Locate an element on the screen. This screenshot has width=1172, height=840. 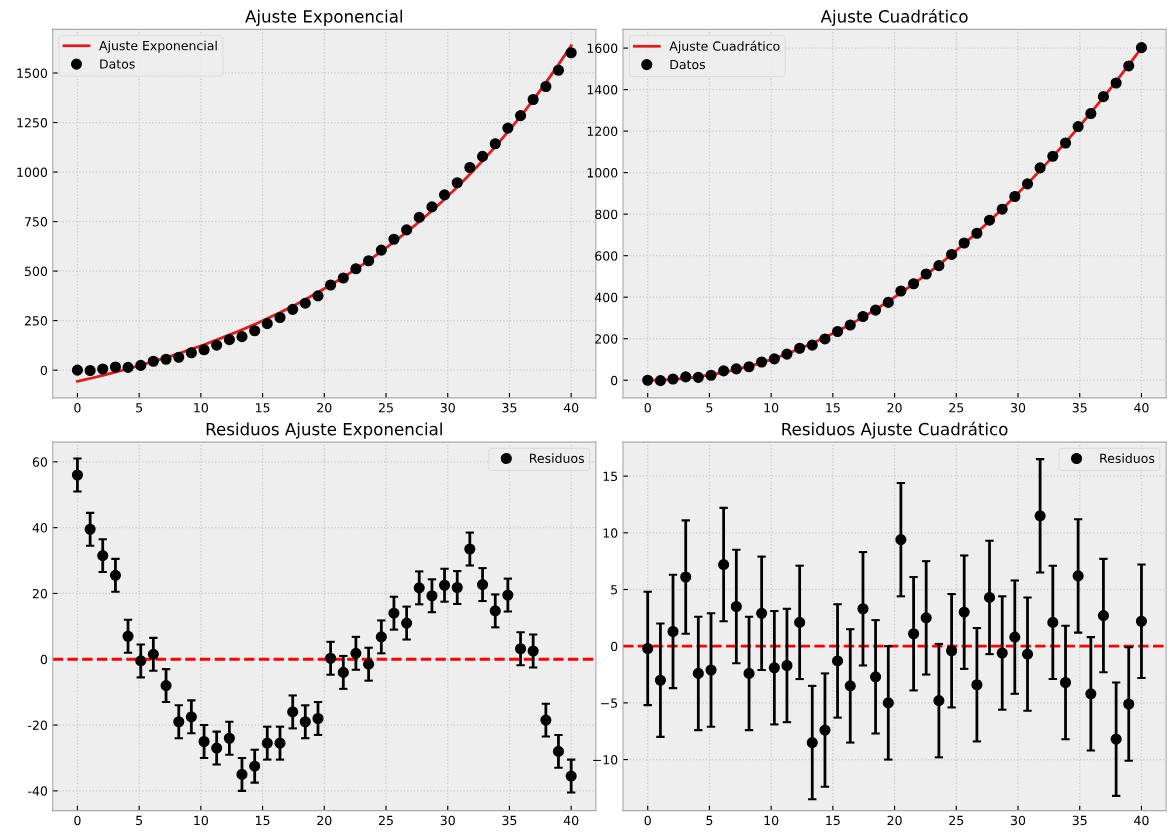
chart-title: Residuos Ajuste Cuadrático is located at coordinates (895, 430).